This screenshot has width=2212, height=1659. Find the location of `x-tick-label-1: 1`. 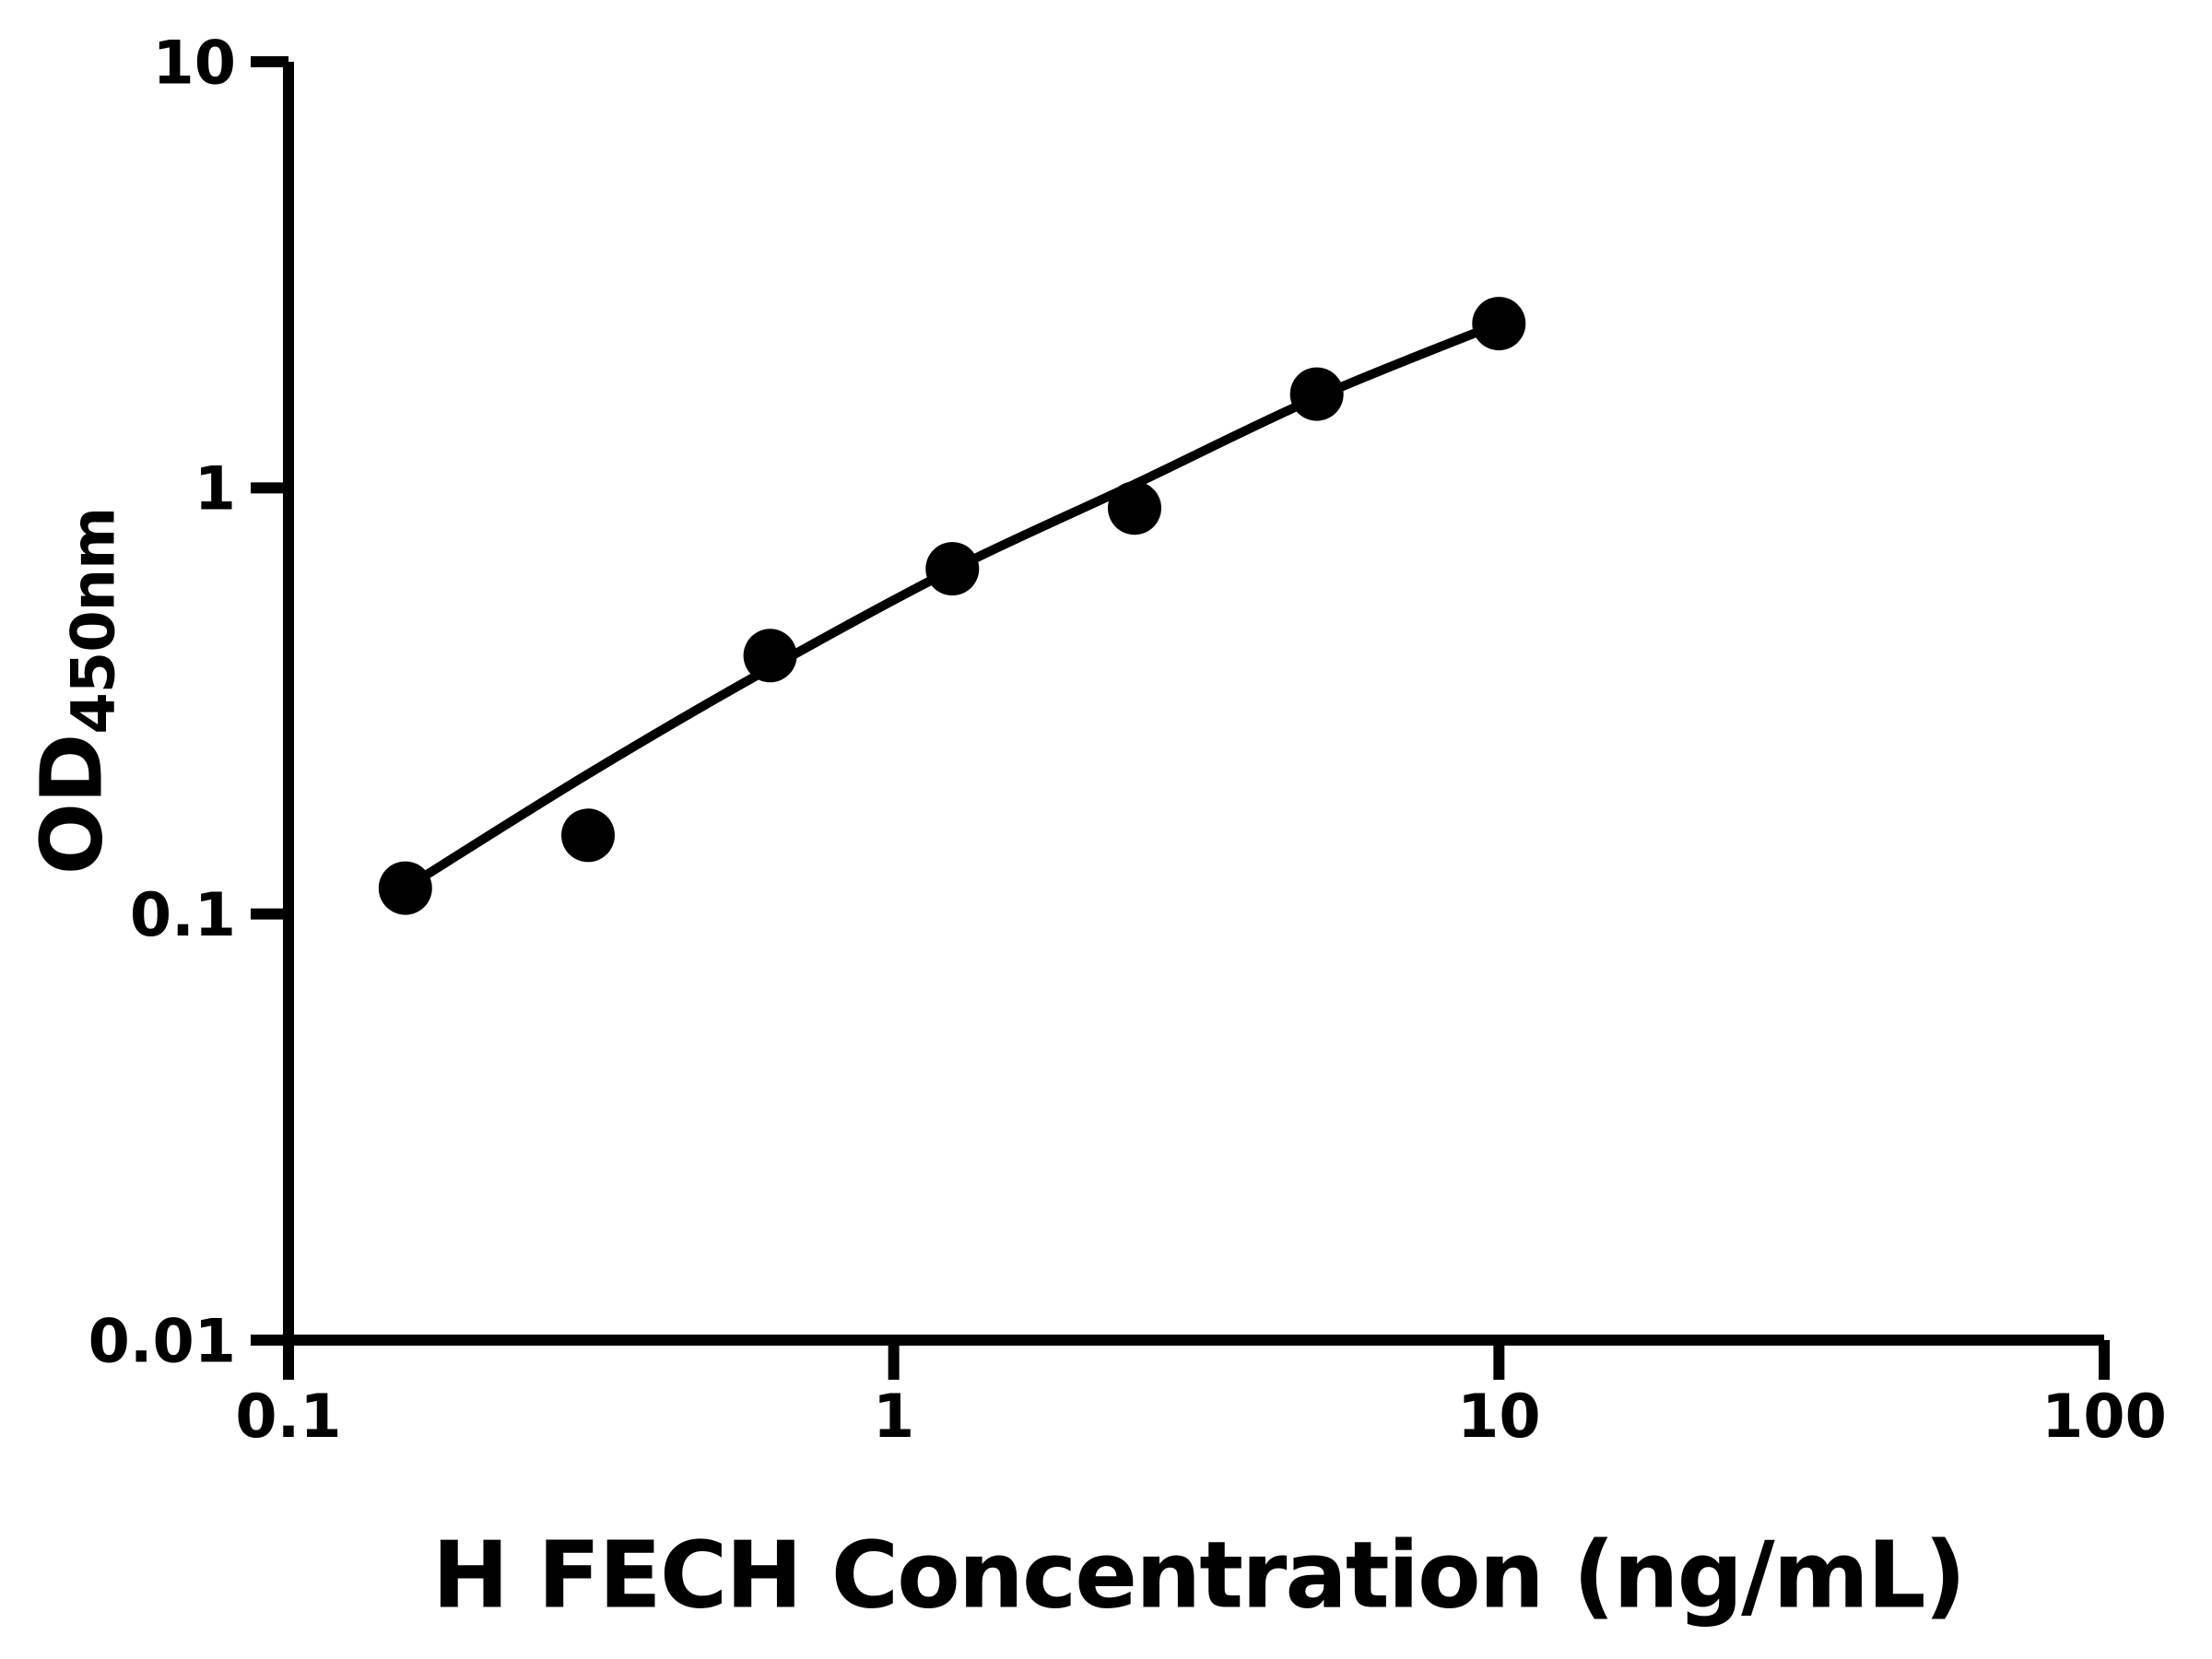

x-tick-label-1: 1 is located at coordinates (893, 1417).